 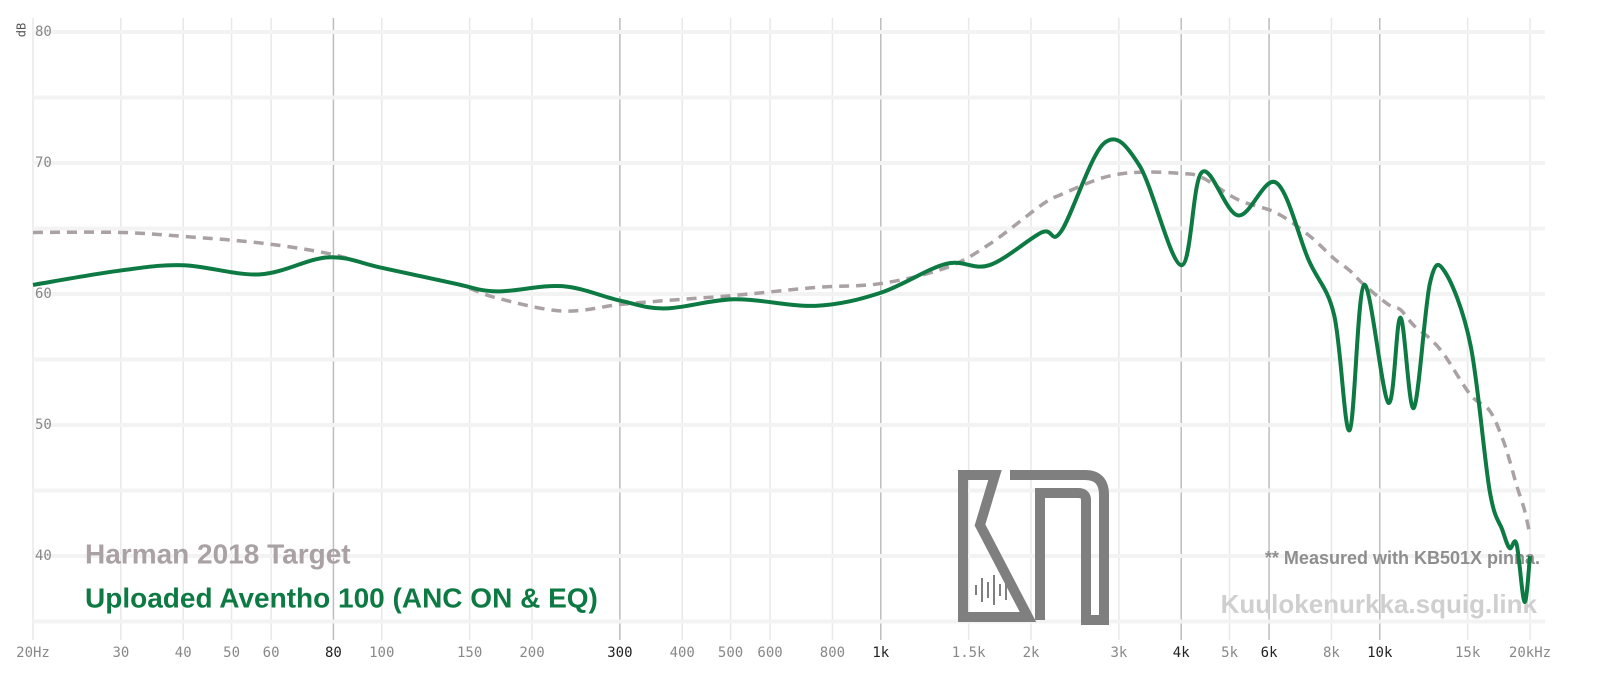 What do you see at coordinates (271, 653) in the screenshot?
I see `x-tick-label: 60` at bounding box center [271, 653].